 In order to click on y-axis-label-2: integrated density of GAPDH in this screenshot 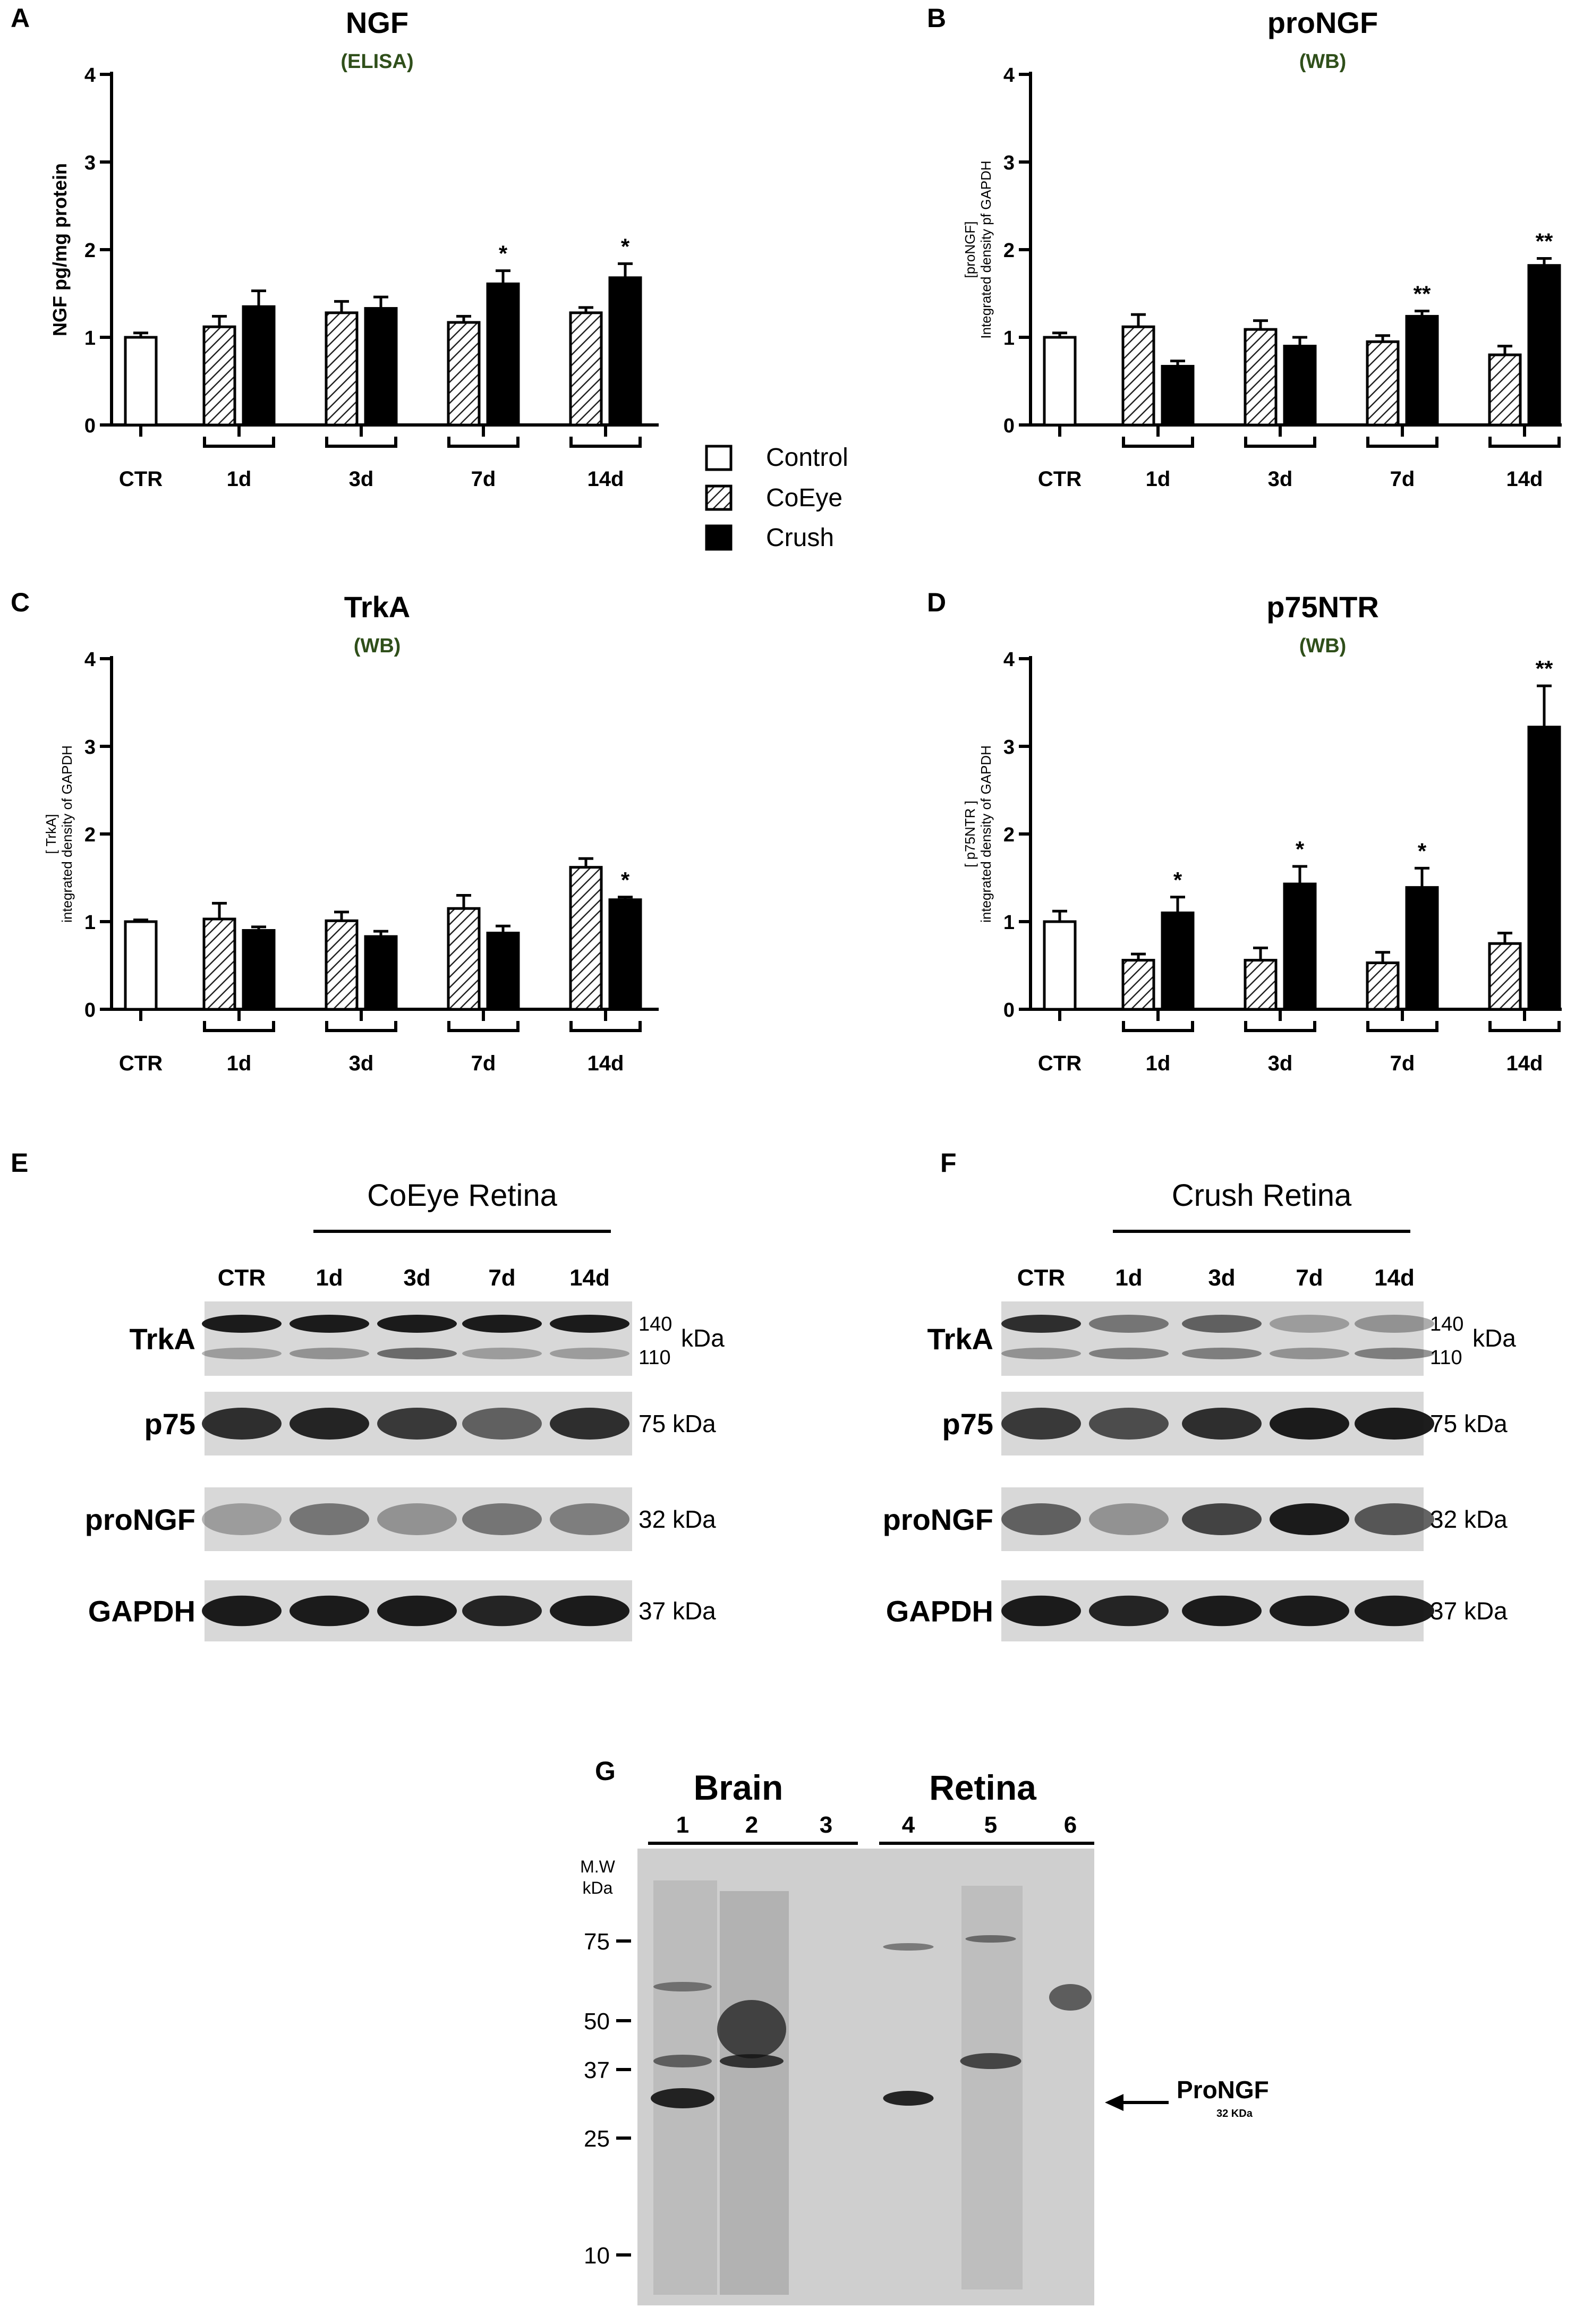, I will do `click(67, 834)`.